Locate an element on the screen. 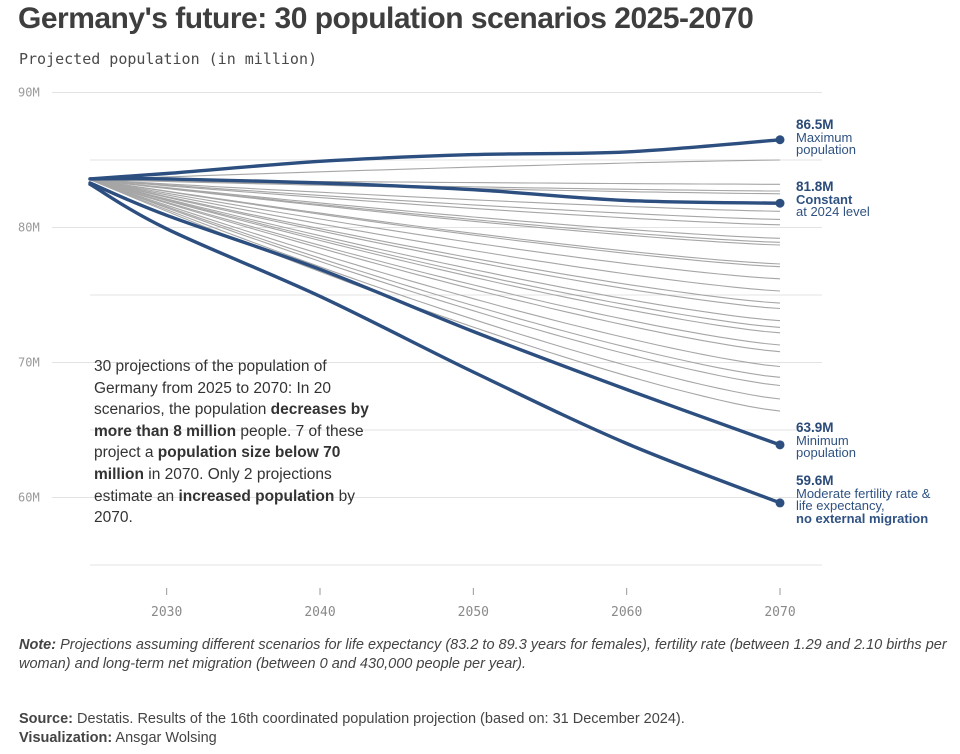 The image size is (960, 754). endpoint-dot-no_migration is located at coordinates (780, 503).